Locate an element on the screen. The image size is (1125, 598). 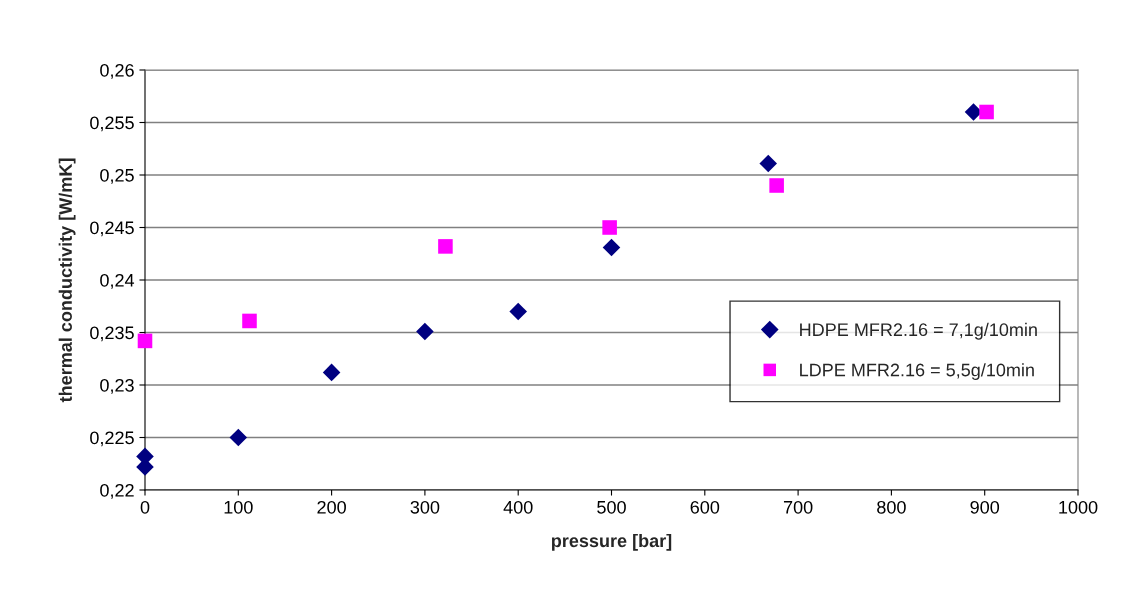
y-tick-label: 0,235 is located at coordinates (112, 334).